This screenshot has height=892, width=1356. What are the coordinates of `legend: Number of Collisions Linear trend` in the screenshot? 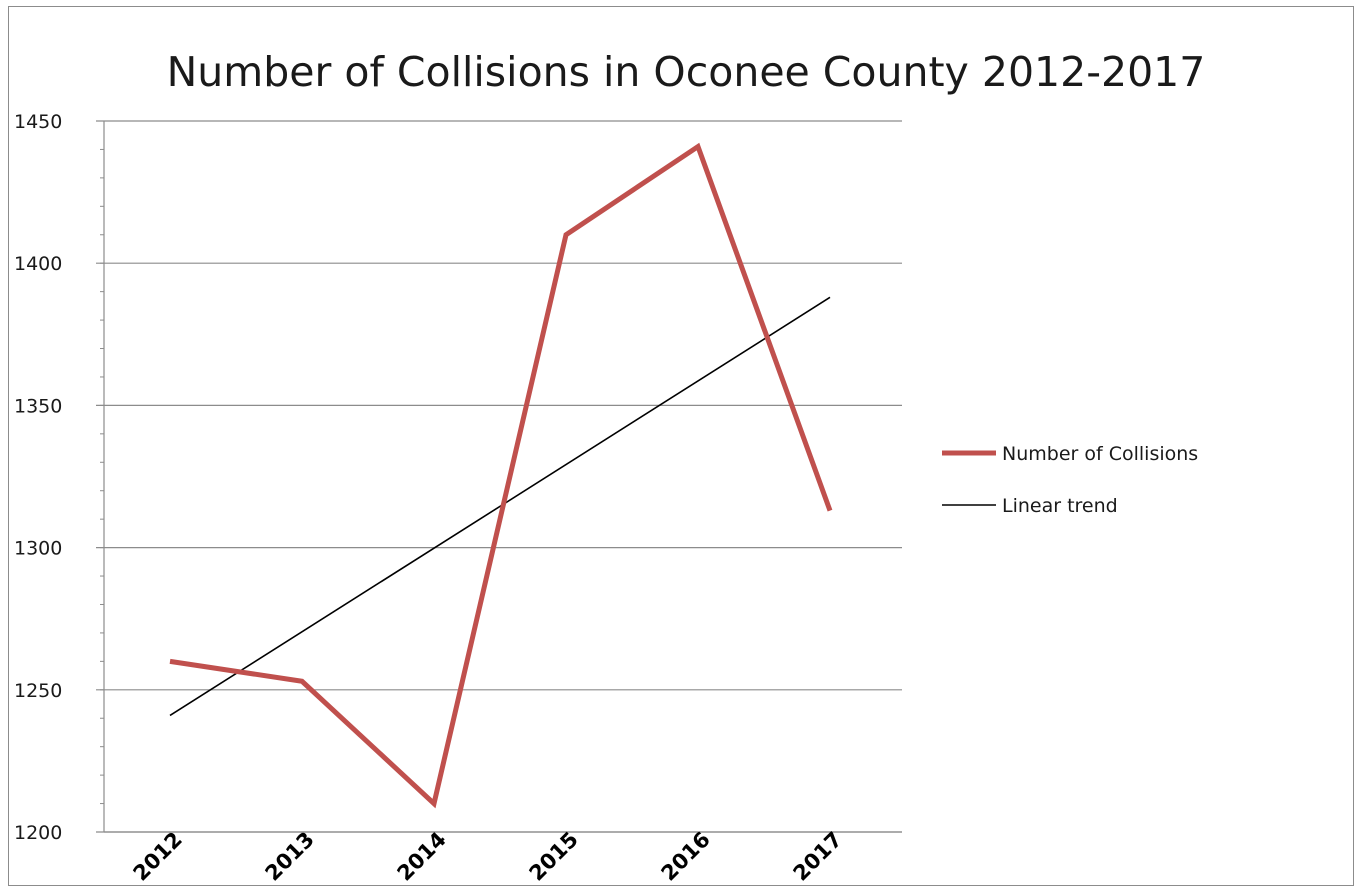 It's located at (1070, 480).